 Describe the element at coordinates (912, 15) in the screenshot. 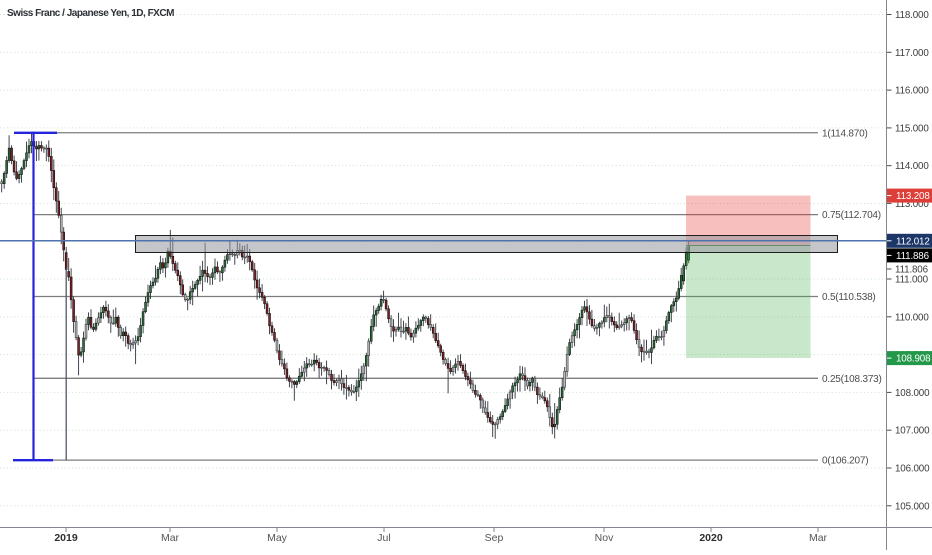

I see `svg-text: 118.000` at that location.